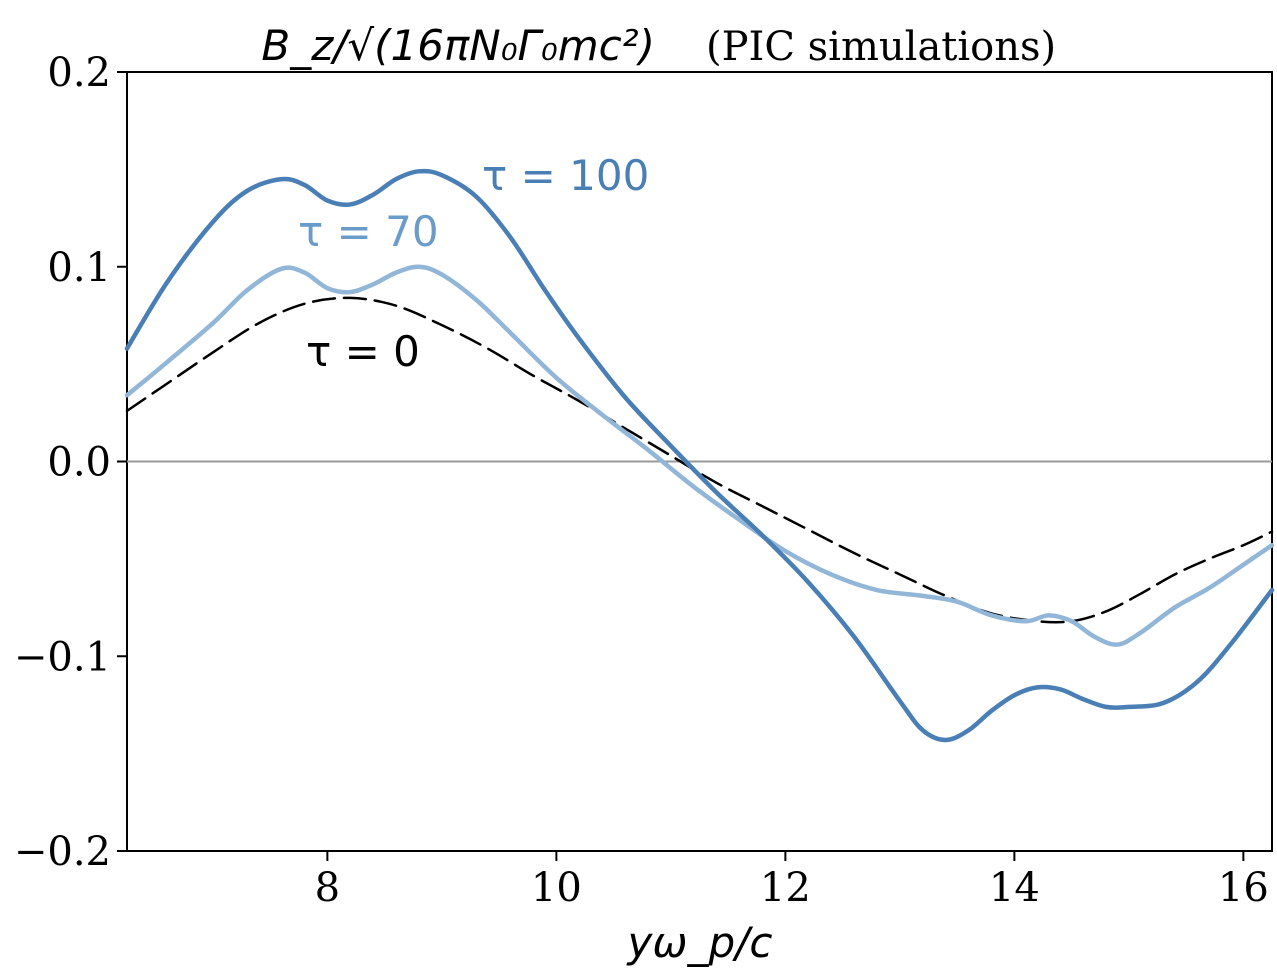 The image size is (1277, 969). I want to click on series-label-tau-0: τ = 0, so click(363, 351).